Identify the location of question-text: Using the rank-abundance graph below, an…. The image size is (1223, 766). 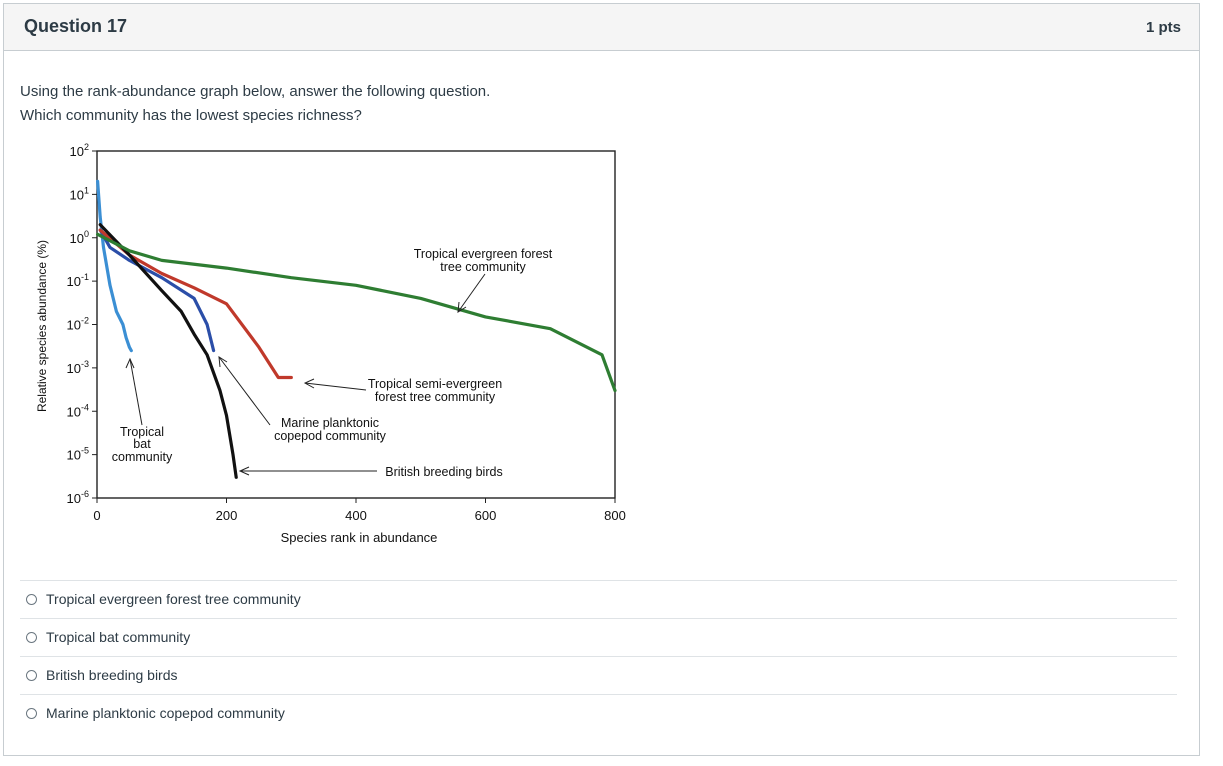
(255, 104).